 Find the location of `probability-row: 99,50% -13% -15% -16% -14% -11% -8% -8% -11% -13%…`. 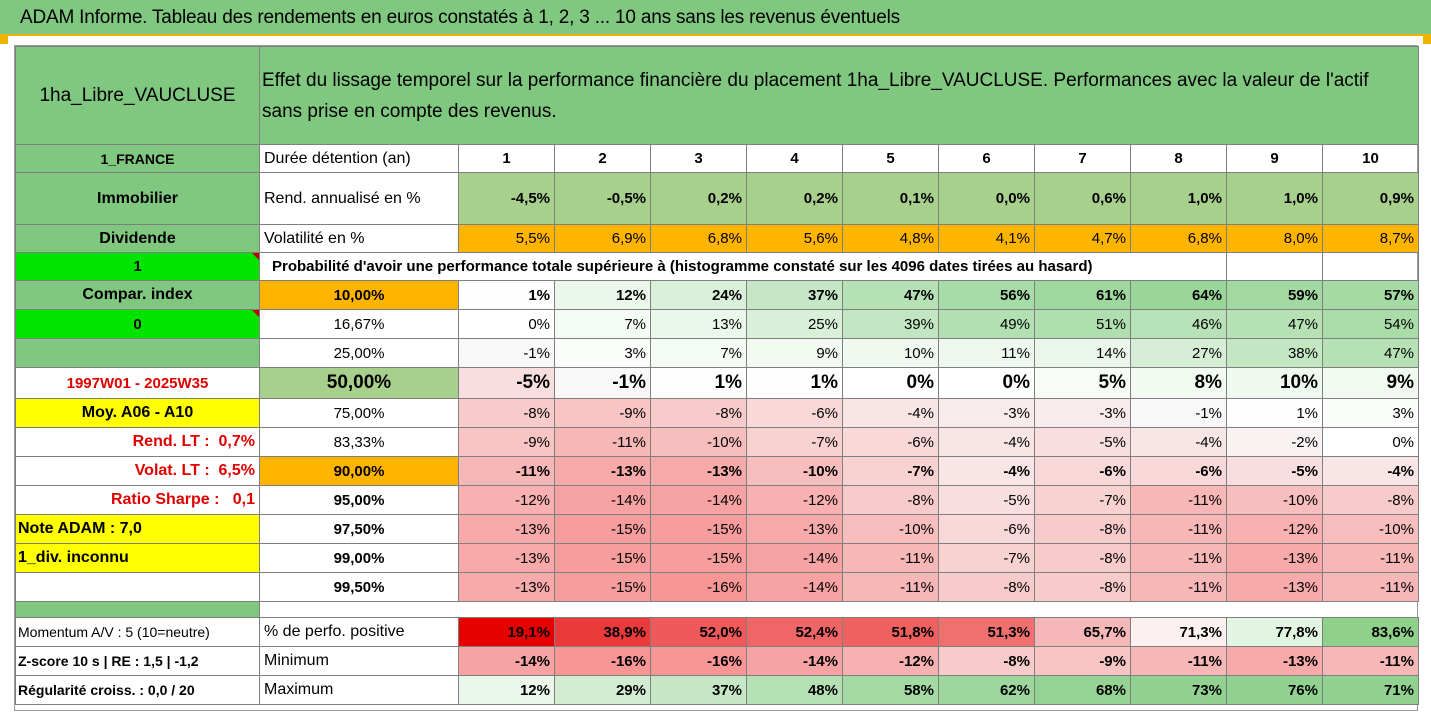

probability-row: 99,50% -13% -15% -16% -14% -11% -8% -8% -11% -13%… is located at coordinates (717, 587).